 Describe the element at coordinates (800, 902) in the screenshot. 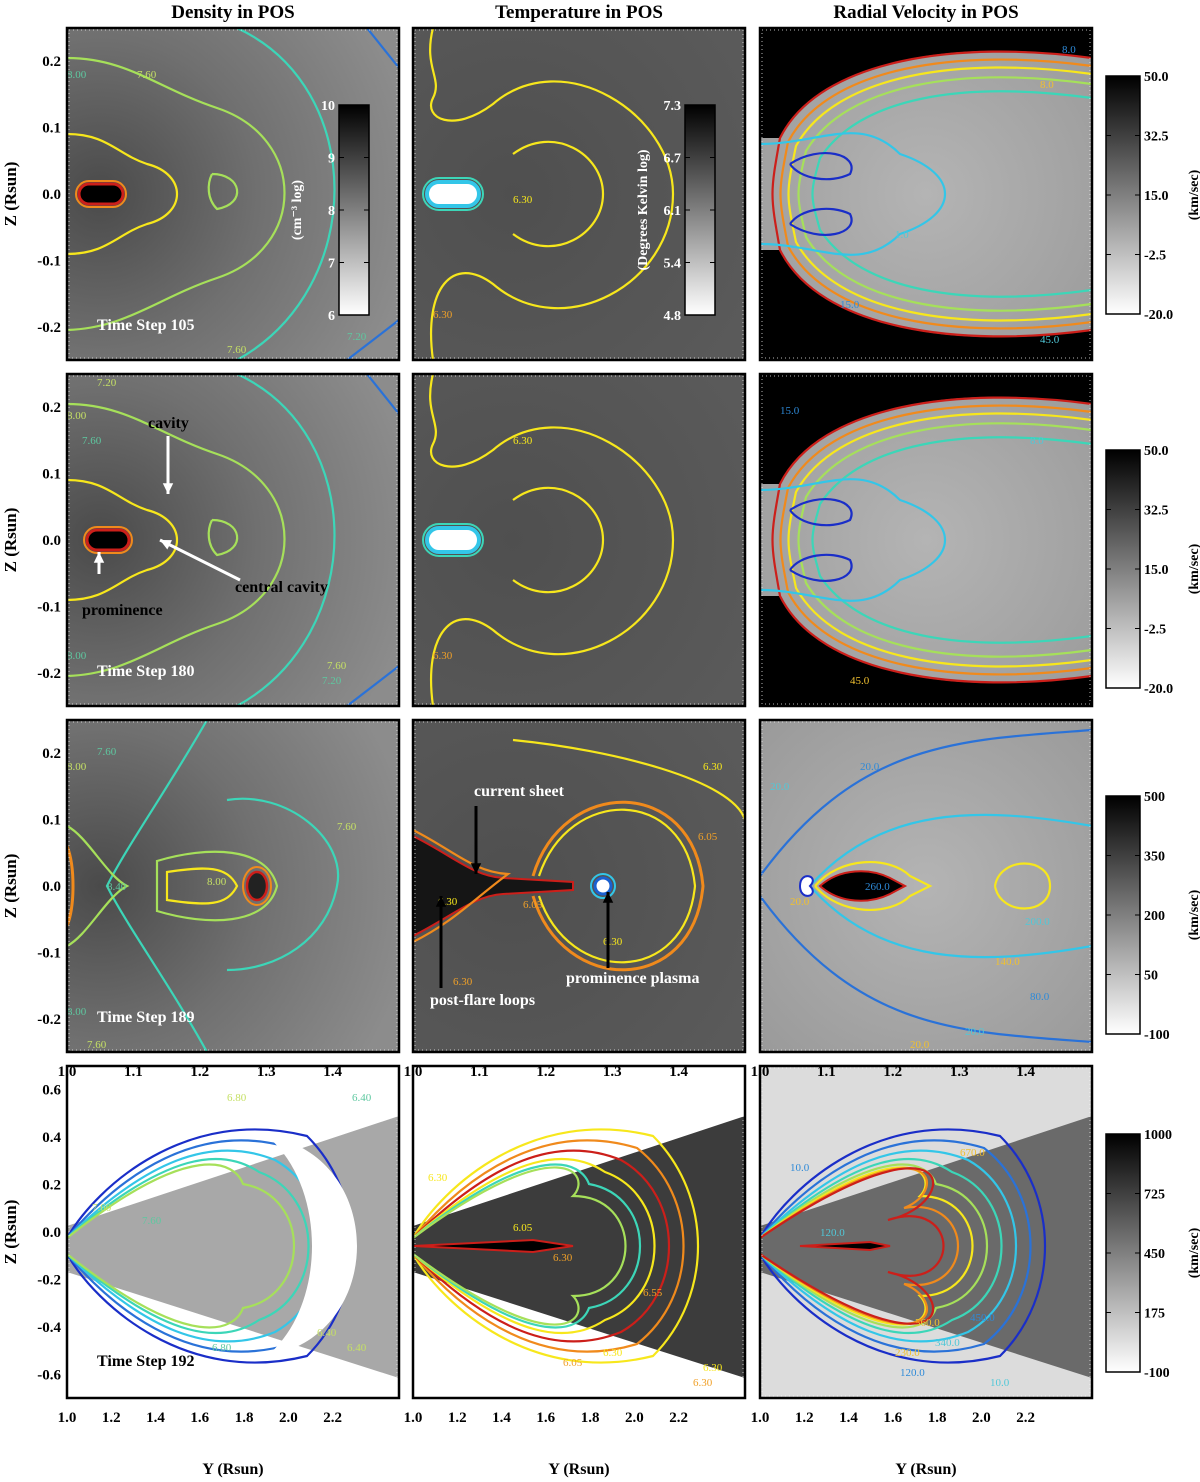

I see `contour-label: 20.0` at that location.